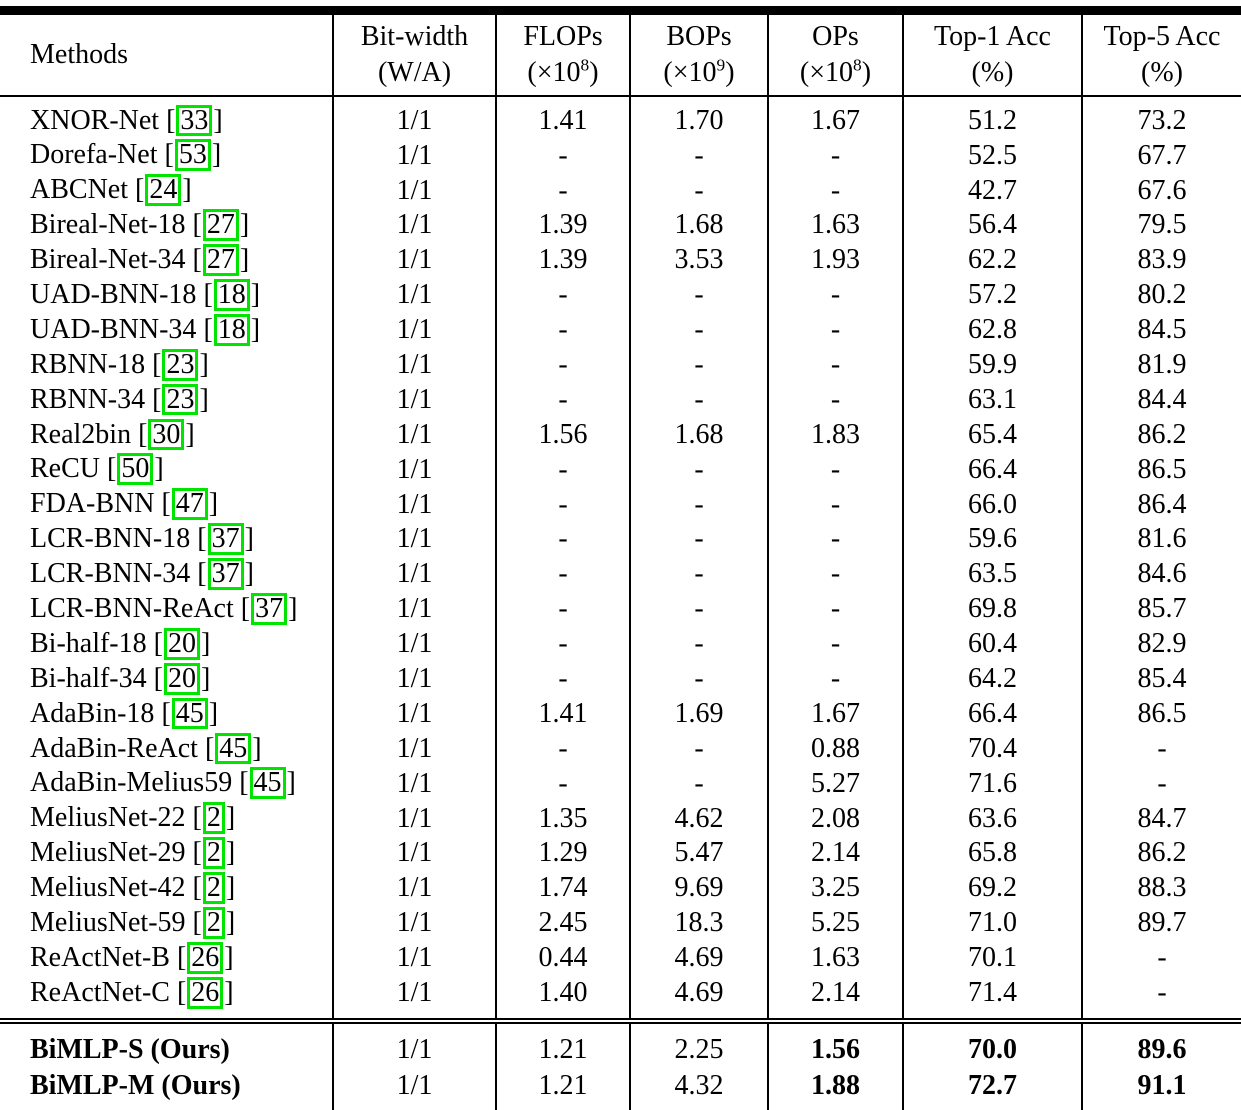 The width and height of the screenshot is (1241, 1110). Describe the element at coordinates (992, 609) in the screenshot. I see `value-cell: 69.8` at that location.